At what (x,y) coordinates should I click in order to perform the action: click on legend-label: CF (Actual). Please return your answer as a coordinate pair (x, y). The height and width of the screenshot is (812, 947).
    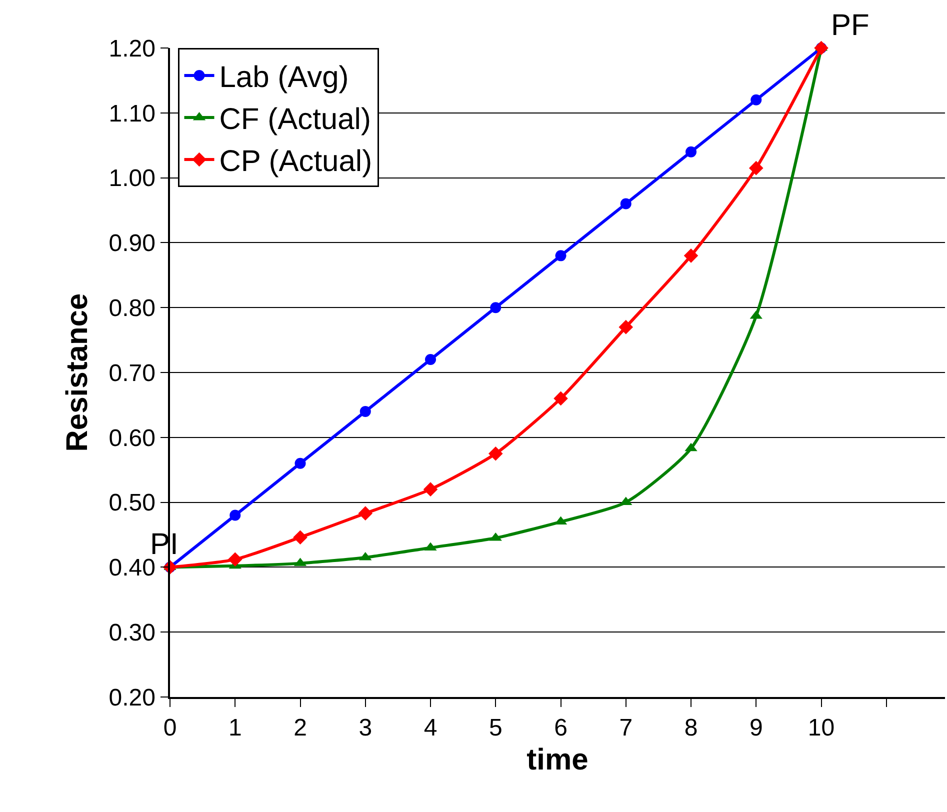
    Looking at the image, I should click on (295, 119).